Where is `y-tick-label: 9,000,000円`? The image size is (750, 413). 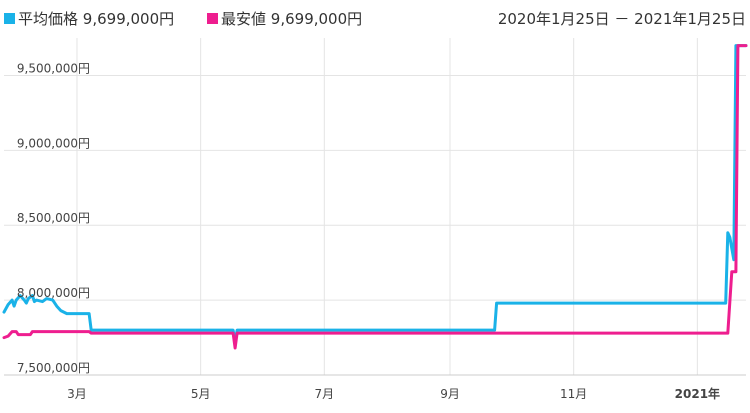
y-tick-label: 9,000,000円 is located at coordinates (53, 143).